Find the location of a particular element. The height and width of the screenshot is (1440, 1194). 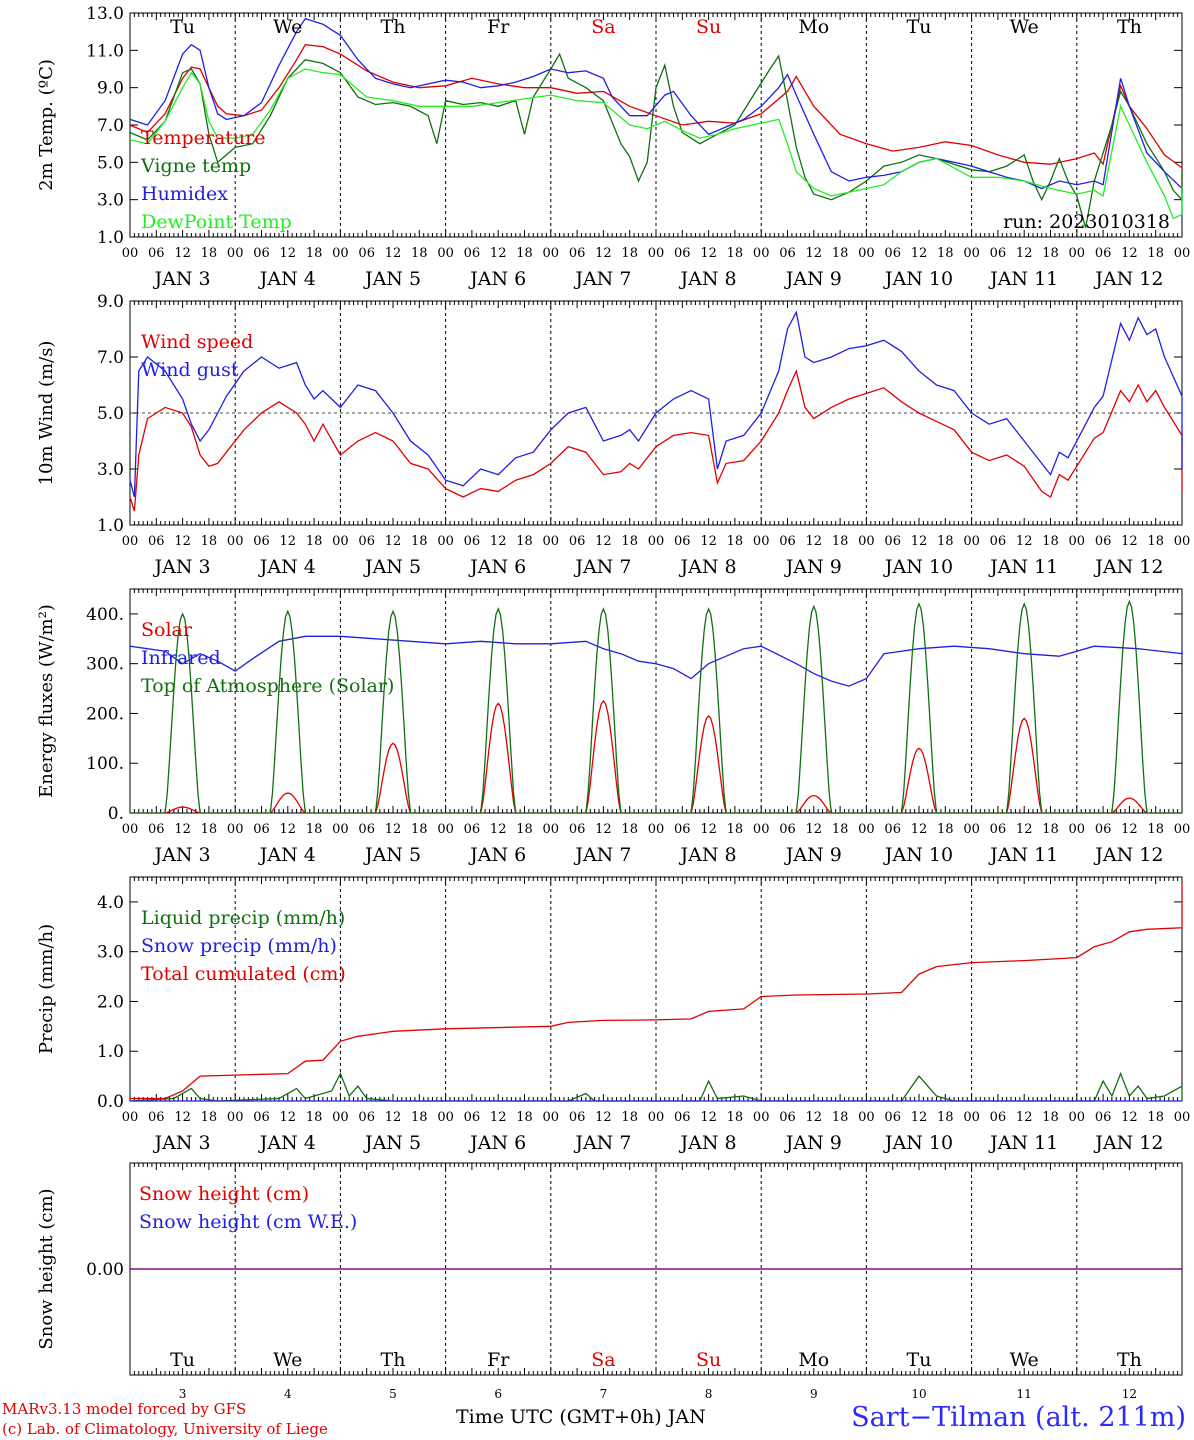

y-tick-label: 300. is located at coordinates (105, 665).